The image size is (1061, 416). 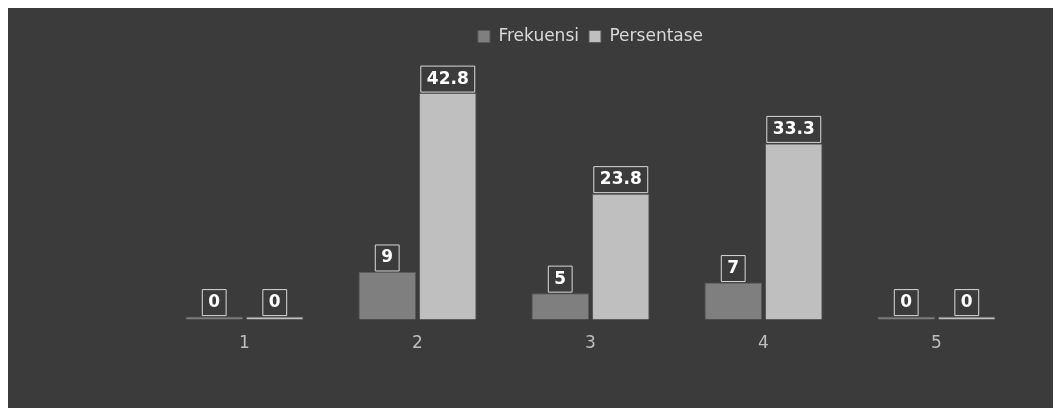 What do you see at coordinates (387, 256) in the screenshot?
I see `data-label: 9` at bounding box center [387, 256].